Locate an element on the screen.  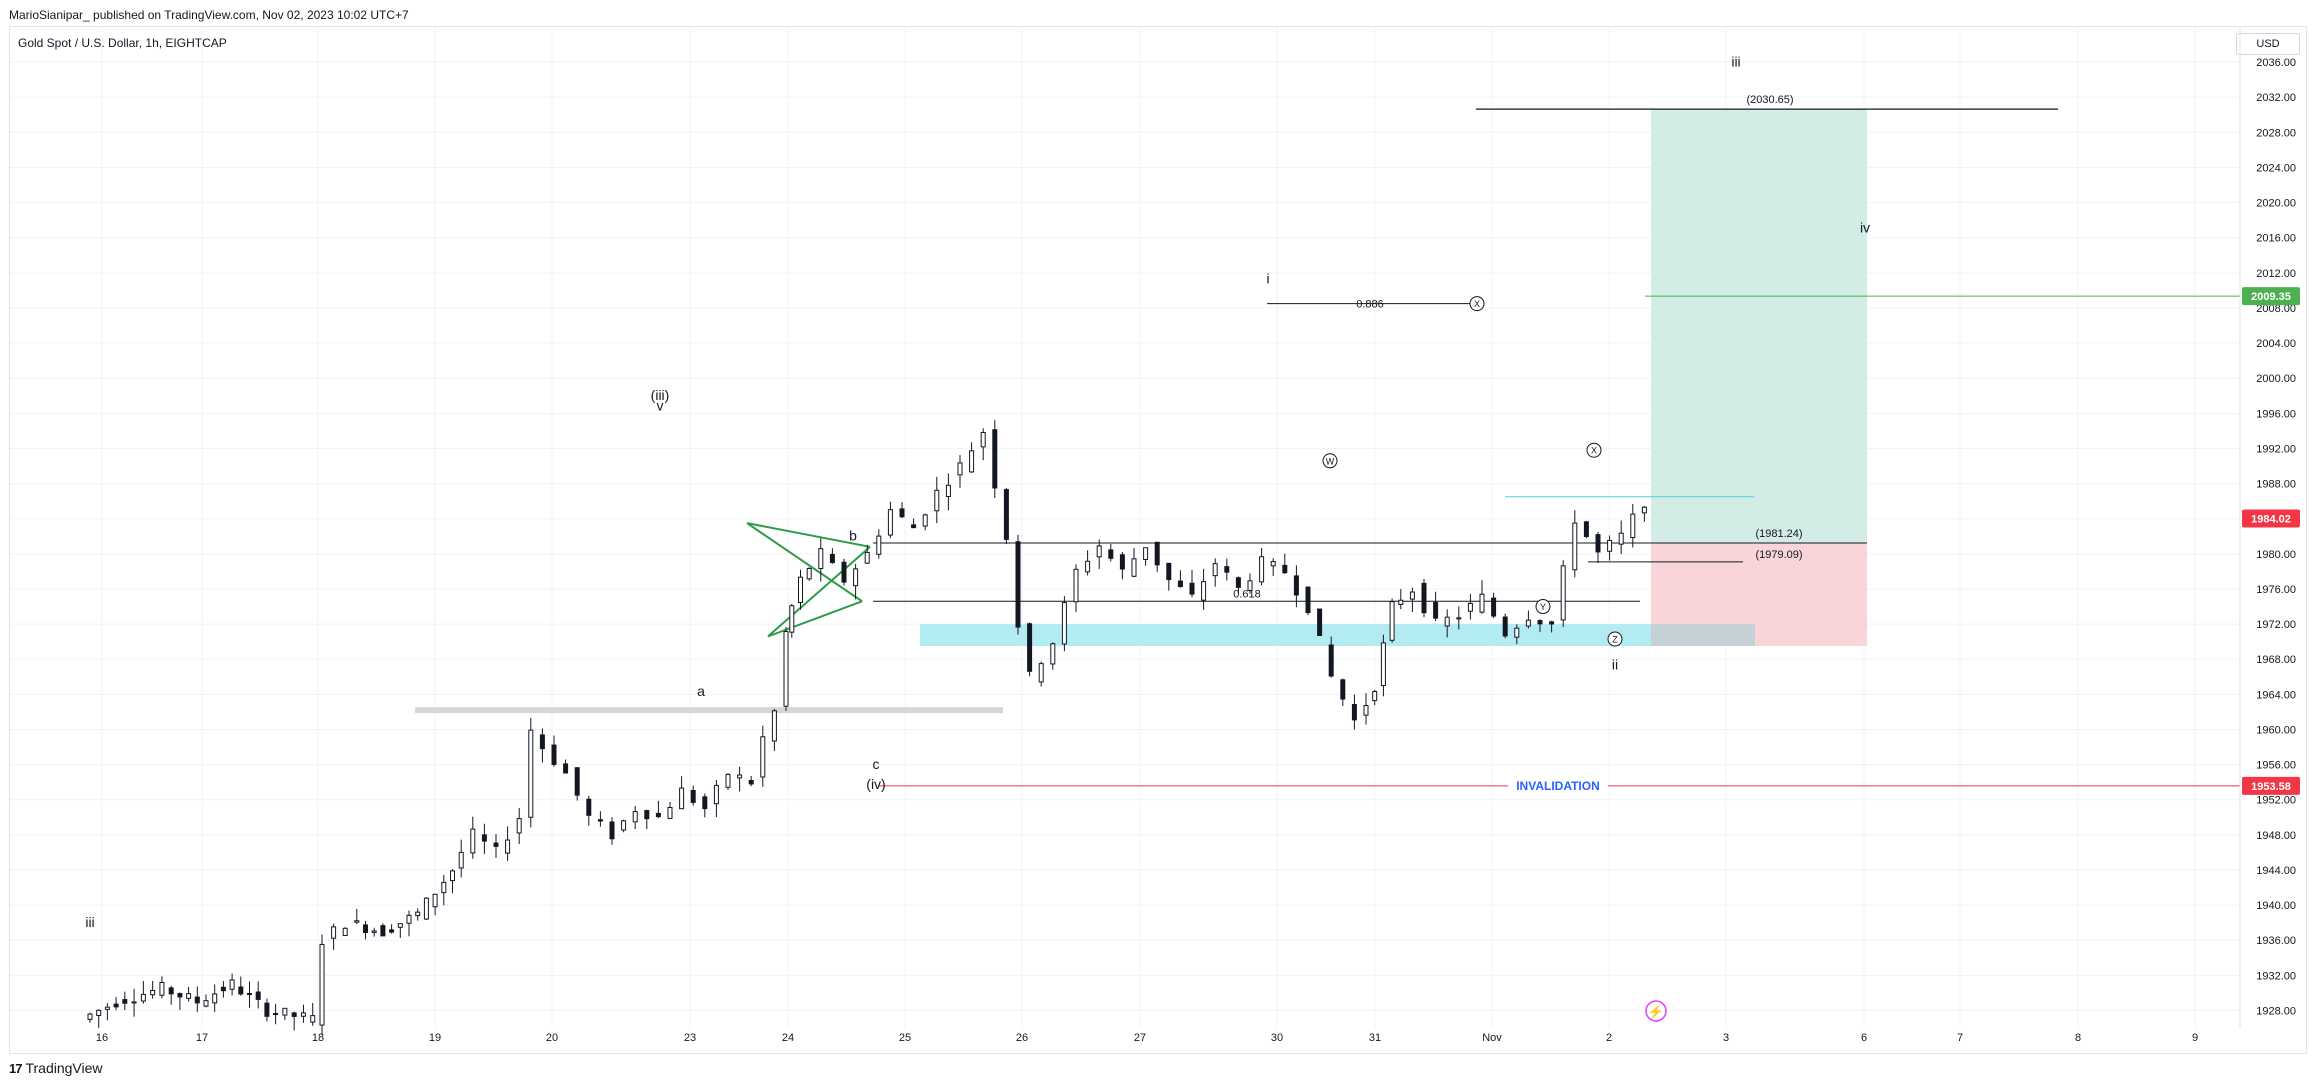
triangle-right is located at coordinates (819, 592).